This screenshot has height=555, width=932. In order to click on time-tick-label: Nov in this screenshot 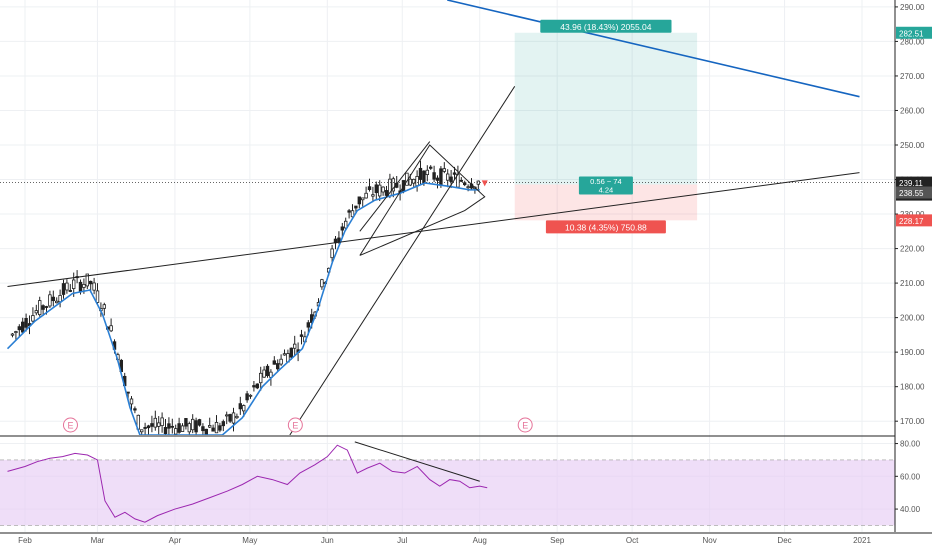, I will do `click(709, 540)`.